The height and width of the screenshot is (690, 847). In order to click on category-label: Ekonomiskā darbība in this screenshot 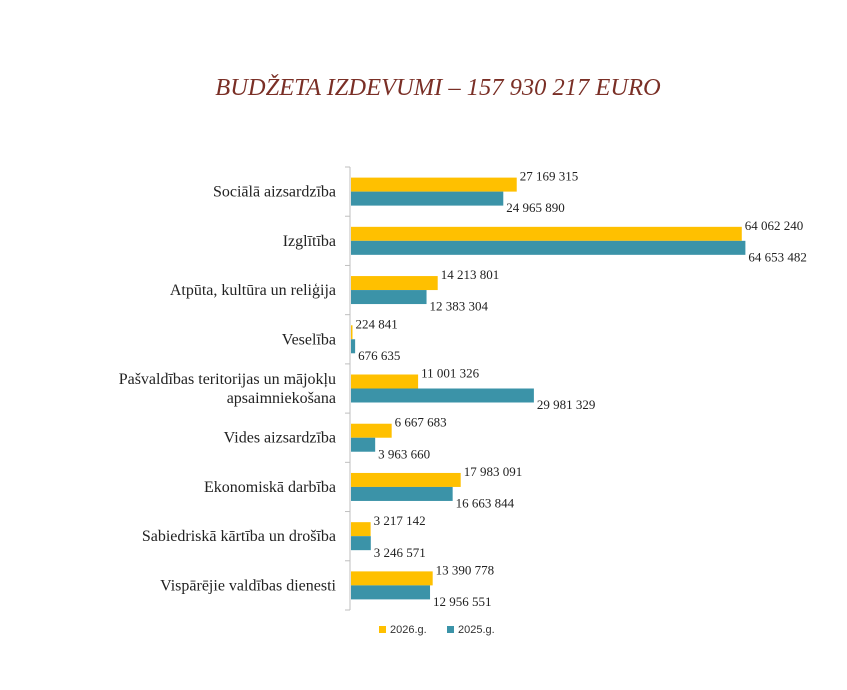, I will do `click(270, 487)`.